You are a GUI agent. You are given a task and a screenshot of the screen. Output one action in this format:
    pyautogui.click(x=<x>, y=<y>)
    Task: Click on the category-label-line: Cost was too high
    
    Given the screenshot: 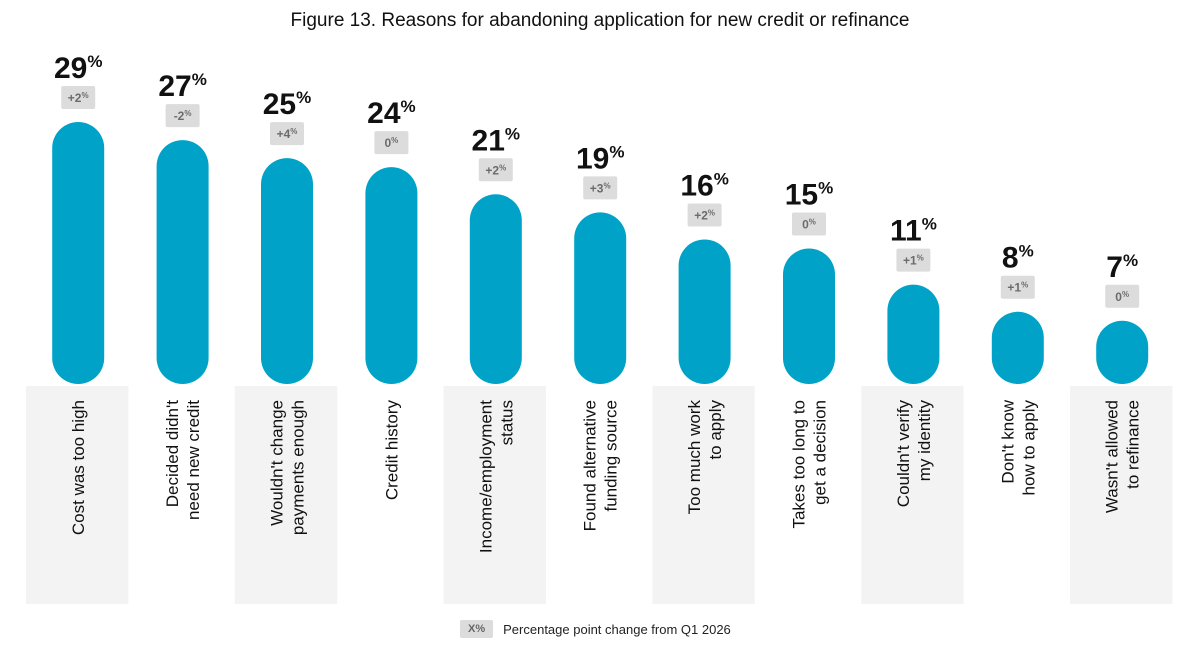 What is the action you would take?
    pyautogui.click(x=78, y=467)
    